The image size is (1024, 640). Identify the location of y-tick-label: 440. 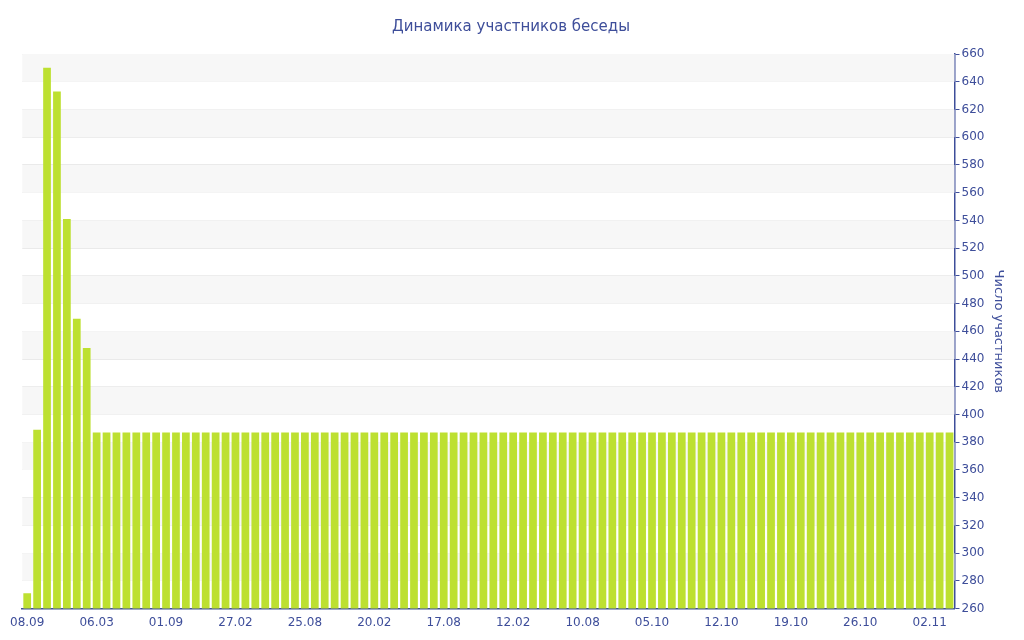
(973, 358).